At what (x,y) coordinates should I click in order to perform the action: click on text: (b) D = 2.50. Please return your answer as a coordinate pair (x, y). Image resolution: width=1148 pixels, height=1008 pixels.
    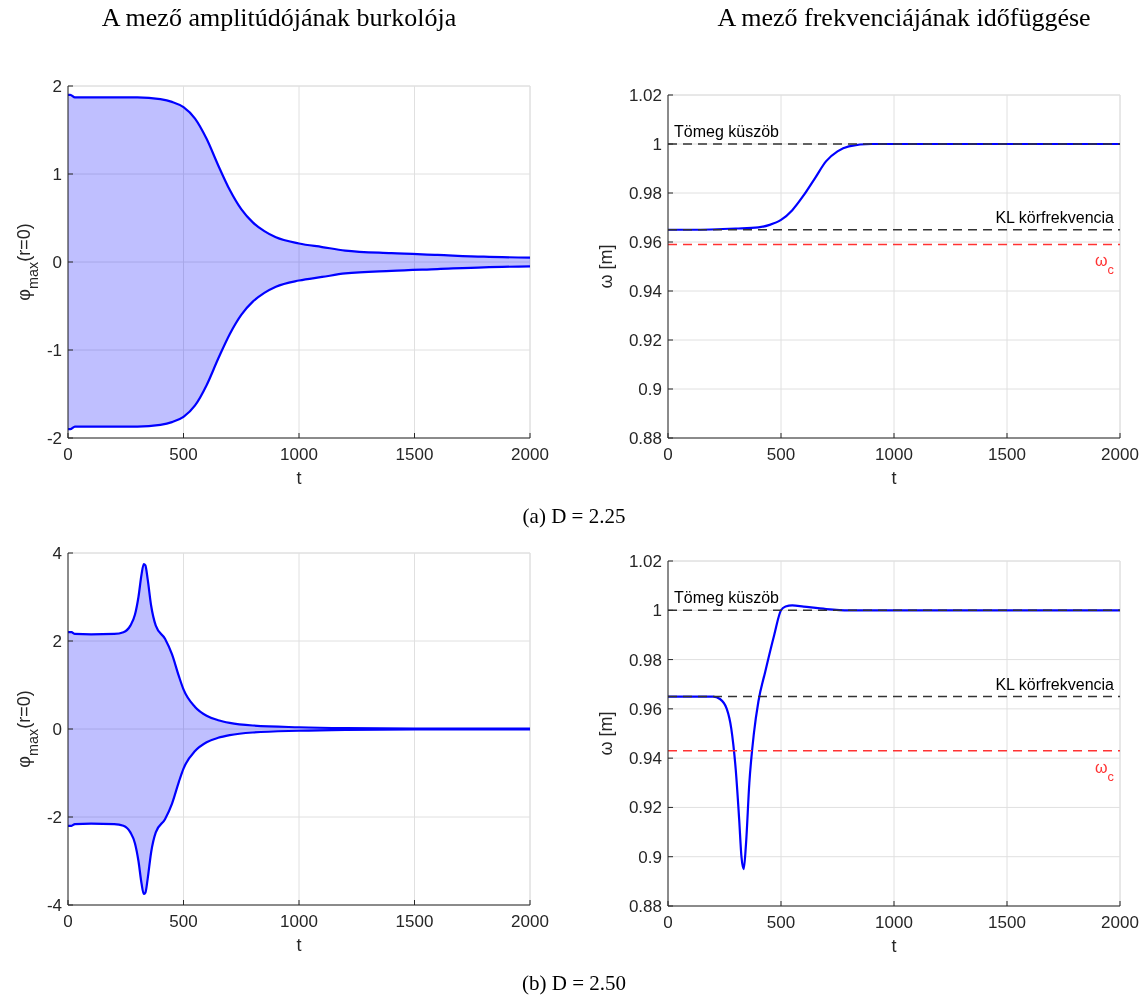
    Looking at the image, I should click on (574, 983).